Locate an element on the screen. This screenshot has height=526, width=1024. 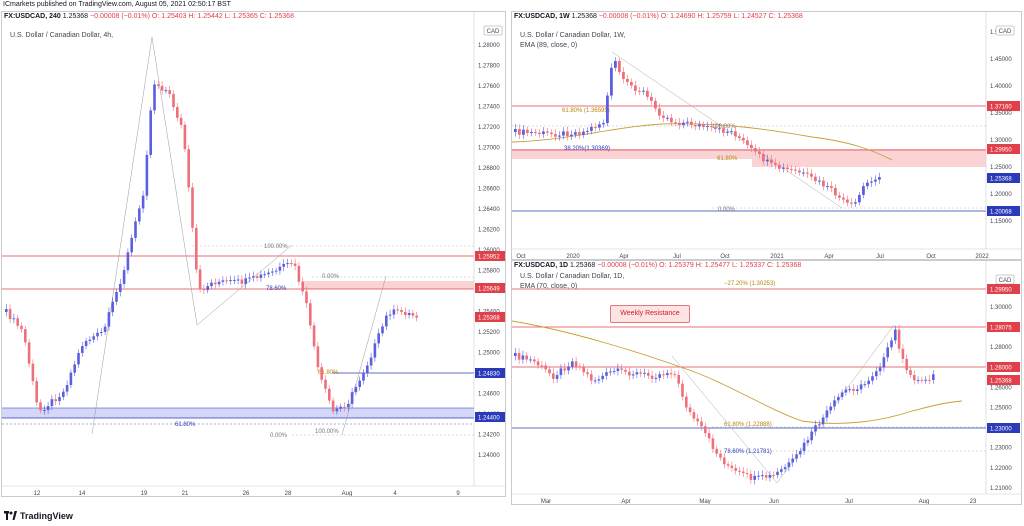
symbol-label: FX:USDCAD, 240 is located at coordinates (32, 16).